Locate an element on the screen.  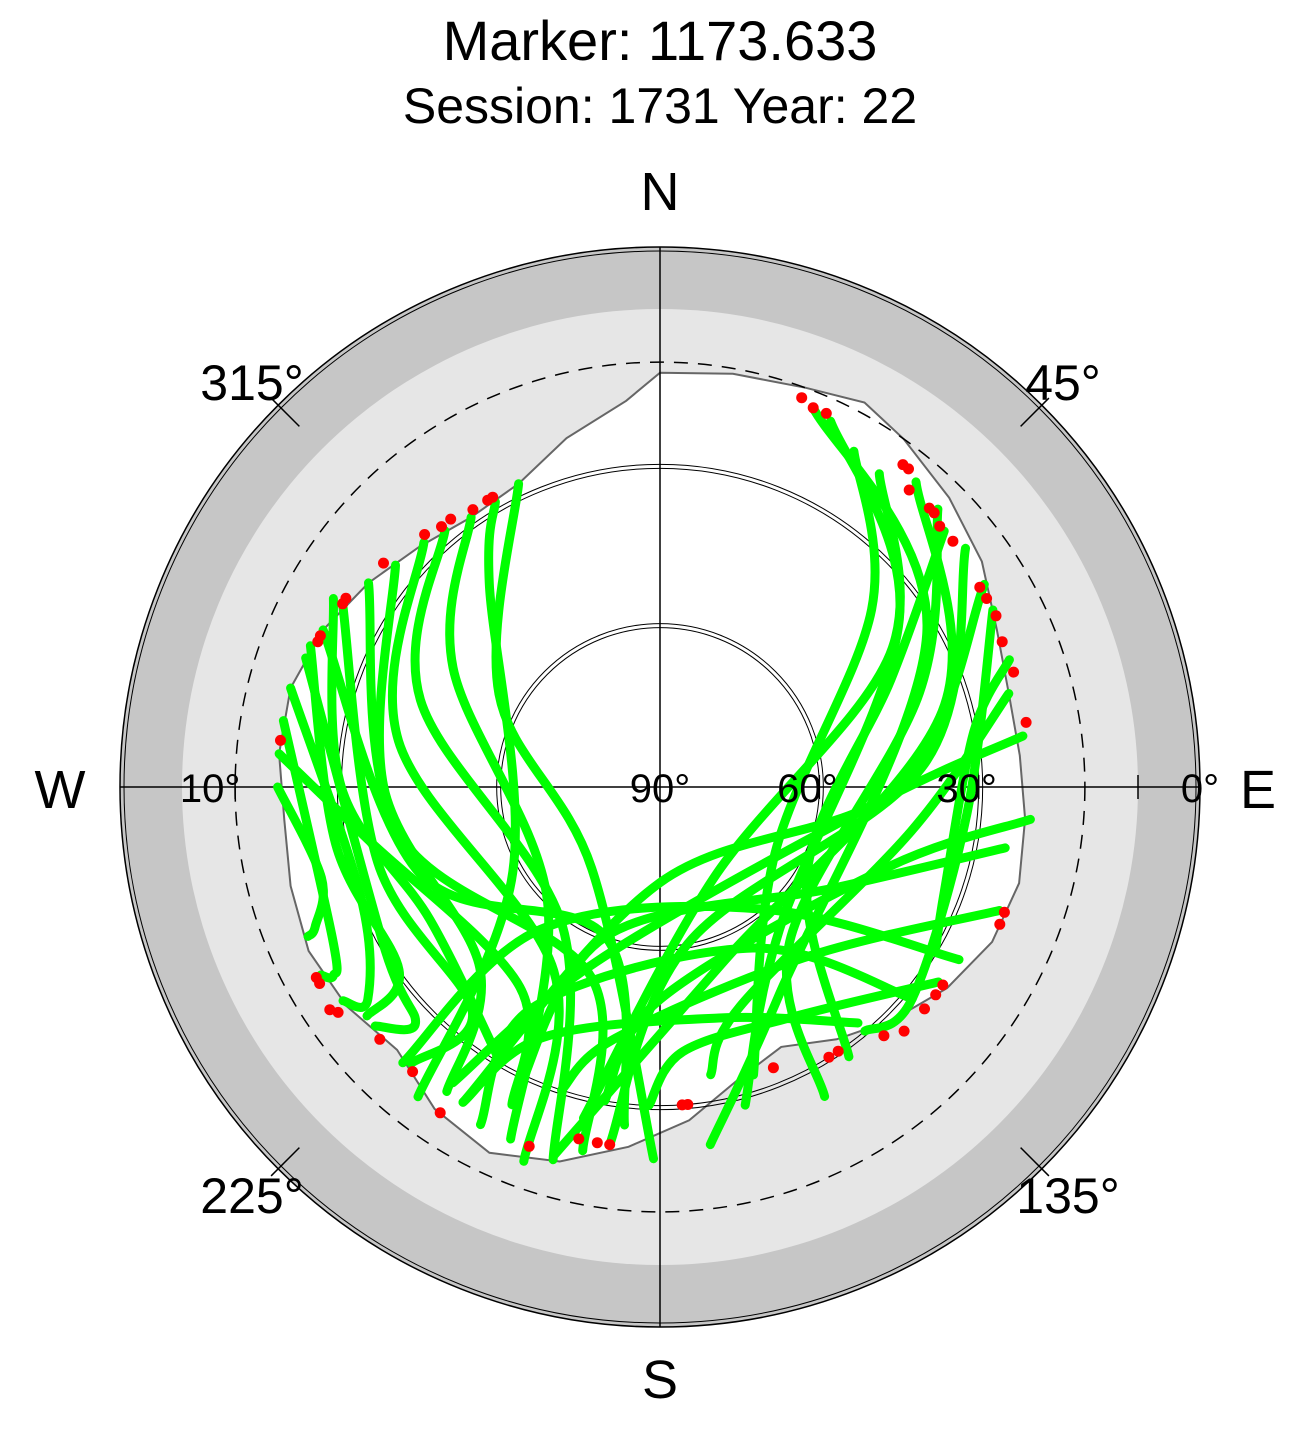
azimuth-label-135: 135° is located at coordinates (1067, 1196).